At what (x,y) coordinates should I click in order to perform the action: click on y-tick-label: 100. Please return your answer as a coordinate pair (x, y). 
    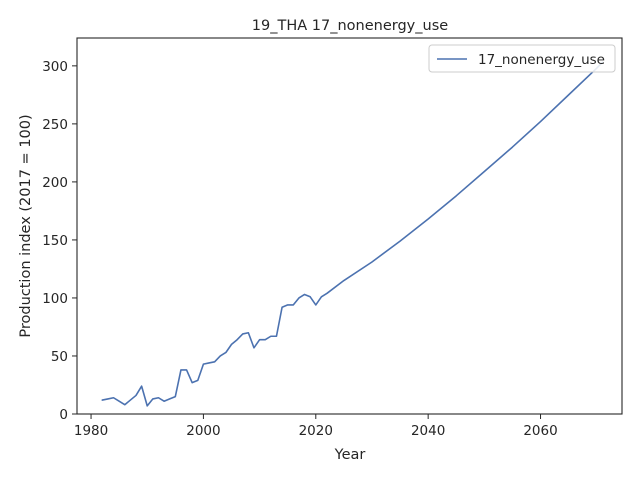
    Looking at the image, I should click on (55, 299).